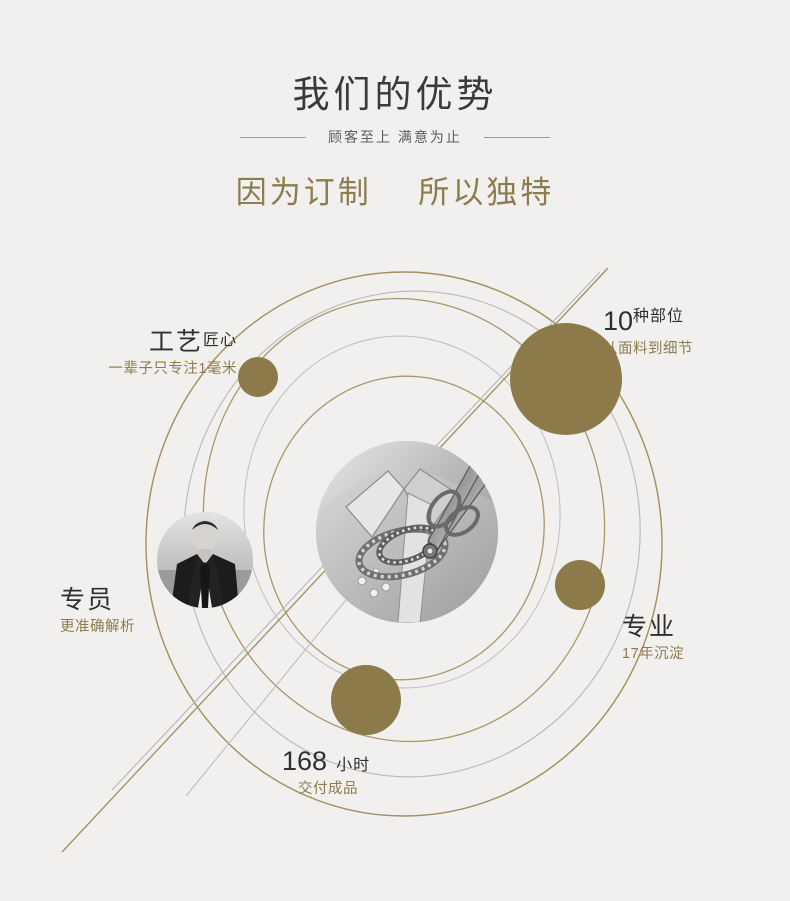  What do you see at coordinates (395, 94) in the screenshot?
I see `page-title: 我们的优势` at bounding box center [395, 94].